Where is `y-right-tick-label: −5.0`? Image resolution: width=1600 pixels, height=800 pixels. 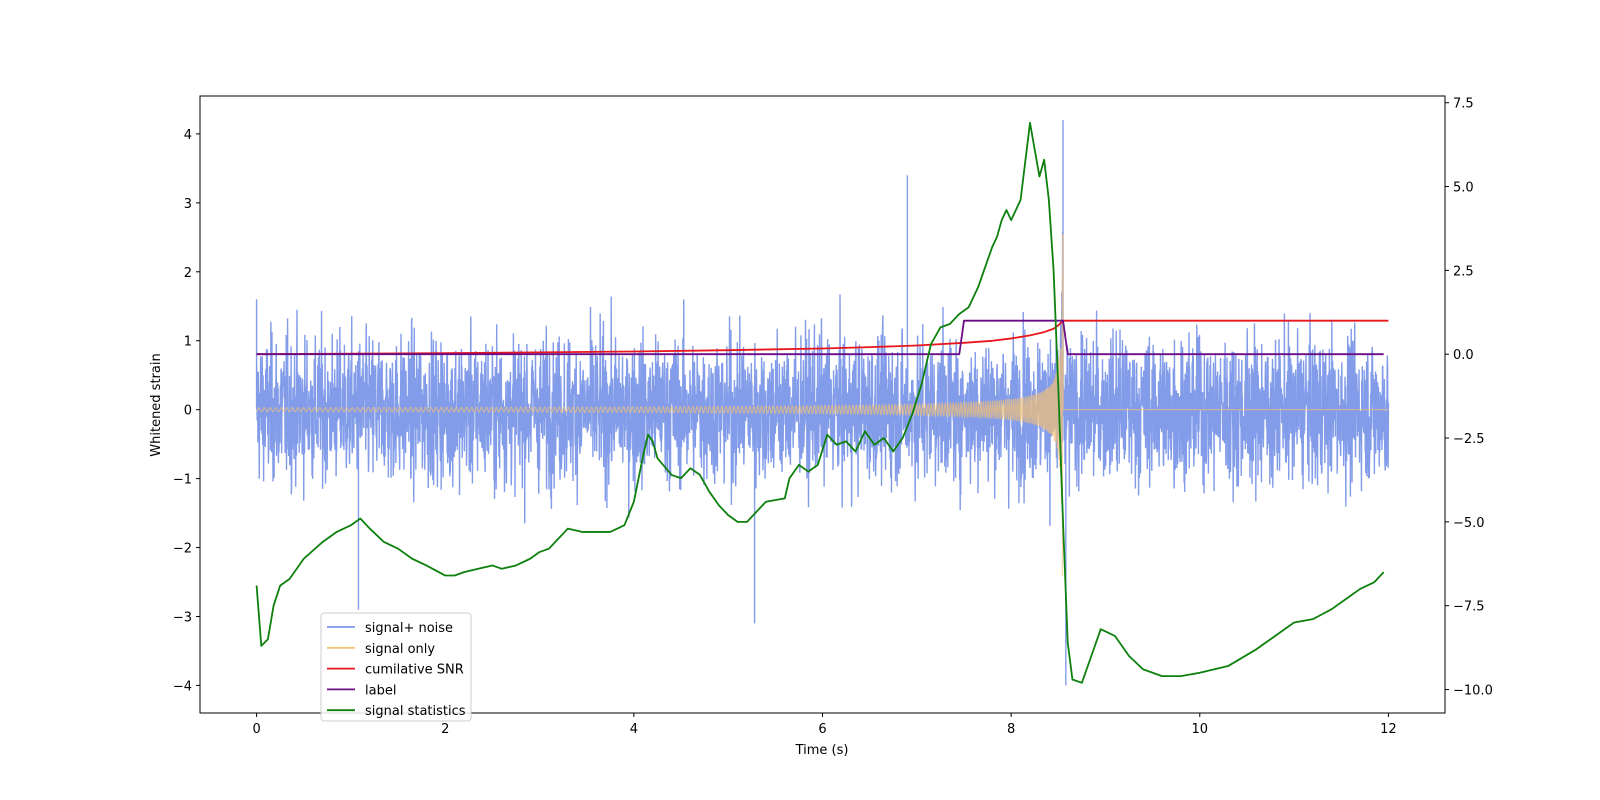 y-right-tick-label: −5.0 is located at coordinates (1469, 523).